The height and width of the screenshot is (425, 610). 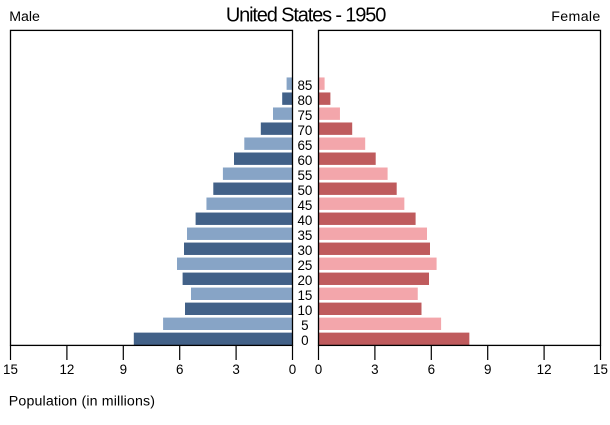 I want to click on svg-text: 50, so click(x=304, y=190).